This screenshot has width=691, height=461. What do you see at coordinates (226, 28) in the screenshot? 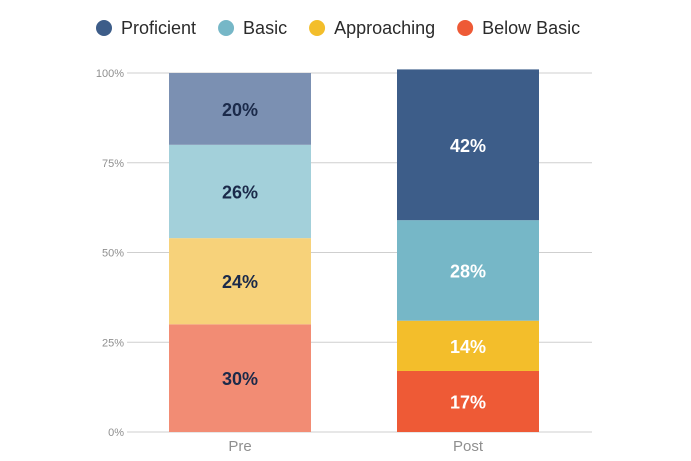
I see `legend-swatch-basic` at bounding box center [226, 28].